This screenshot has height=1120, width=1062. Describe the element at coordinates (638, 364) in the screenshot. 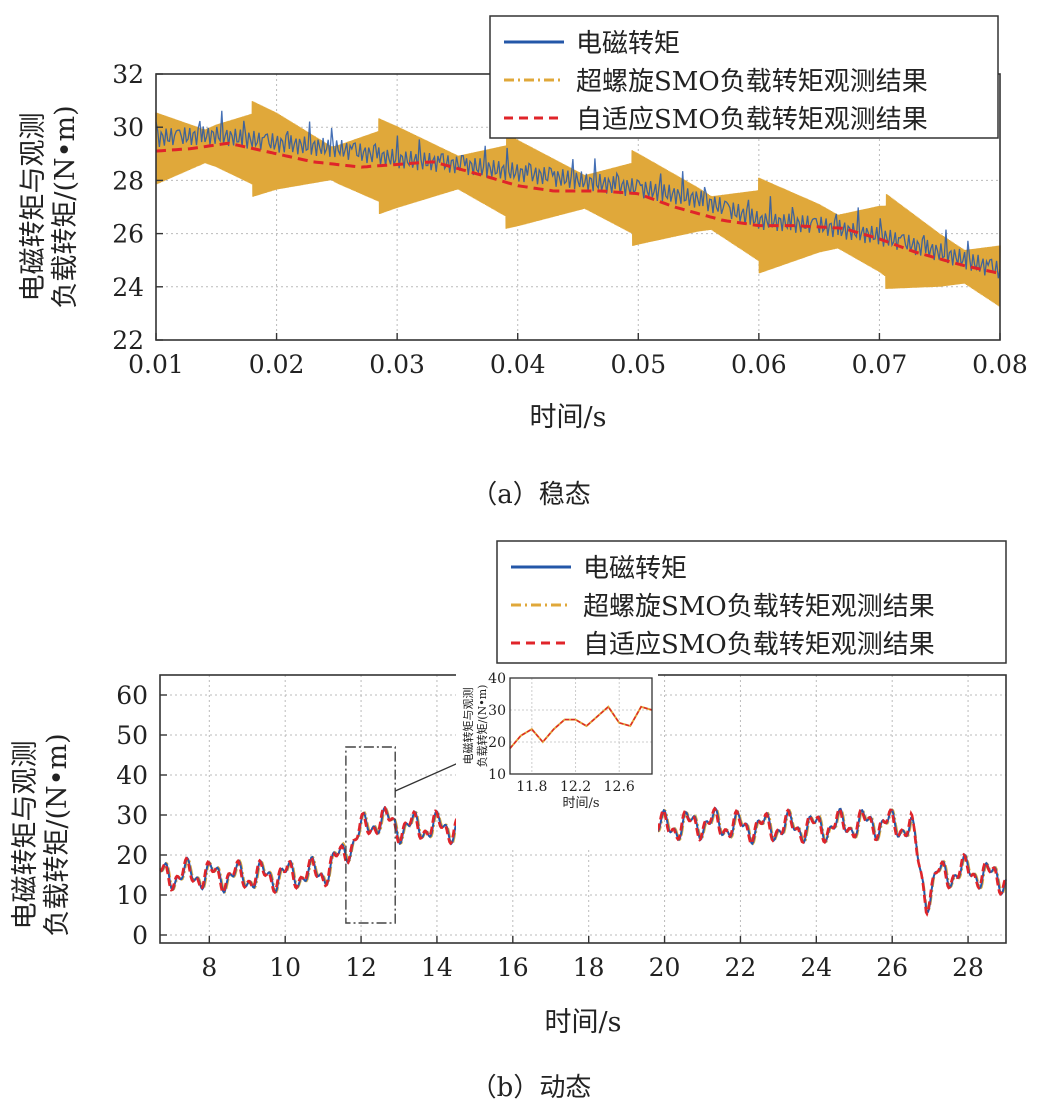

I see `a-xtick-label-4: 0.05` at that location.